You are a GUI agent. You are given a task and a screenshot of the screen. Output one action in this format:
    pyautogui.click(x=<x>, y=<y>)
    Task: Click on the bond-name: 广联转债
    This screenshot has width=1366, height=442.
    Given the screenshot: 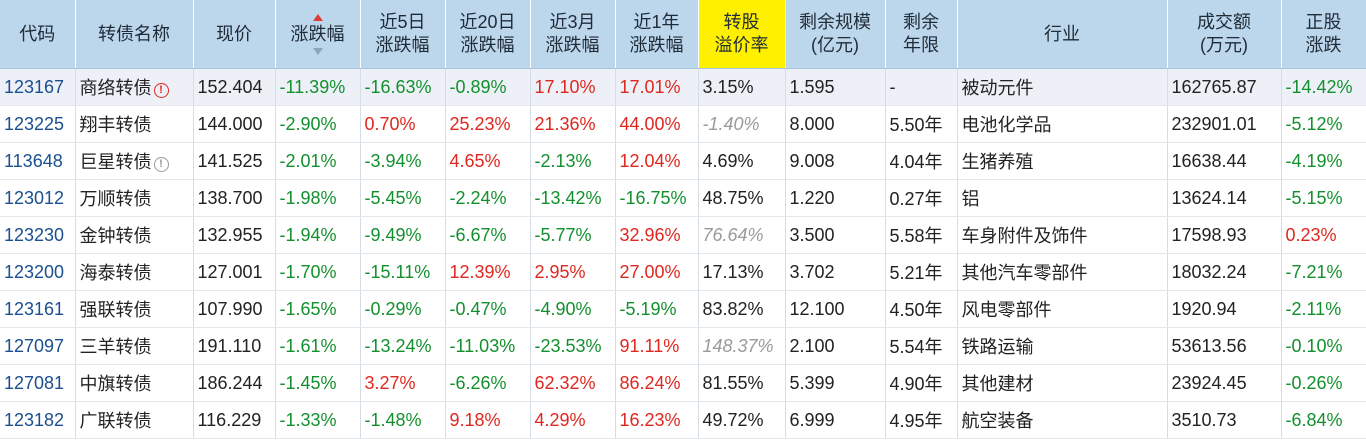 What is the action you would take?
    pyautogui.click(x=134, y=420)
    